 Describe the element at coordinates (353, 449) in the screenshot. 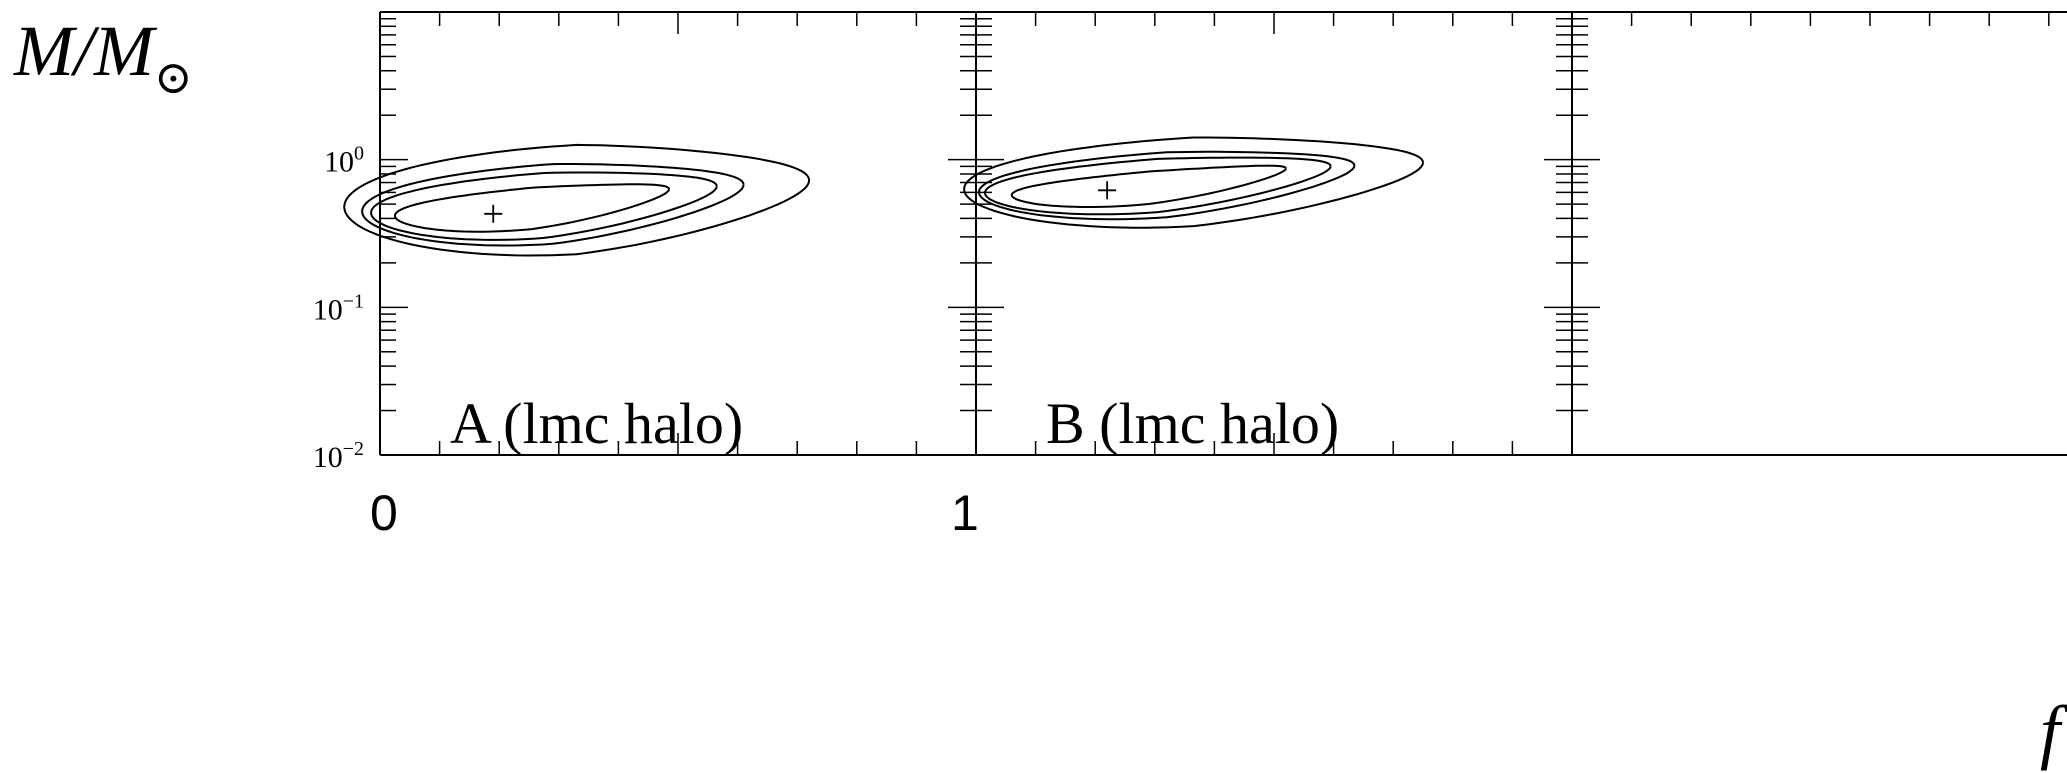

I see `y-tick-label-exponent: −2` at that location.